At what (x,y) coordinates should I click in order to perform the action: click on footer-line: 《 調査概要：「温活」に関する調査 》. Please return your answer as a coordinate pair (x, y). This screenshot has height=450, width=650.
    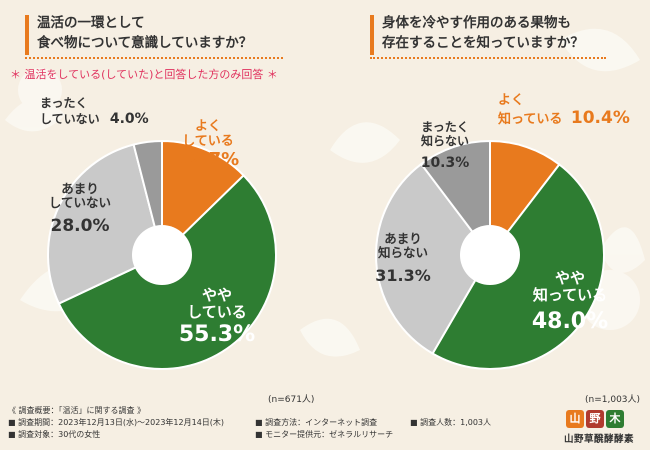
    Looking at the image, I should click on (77, 410).